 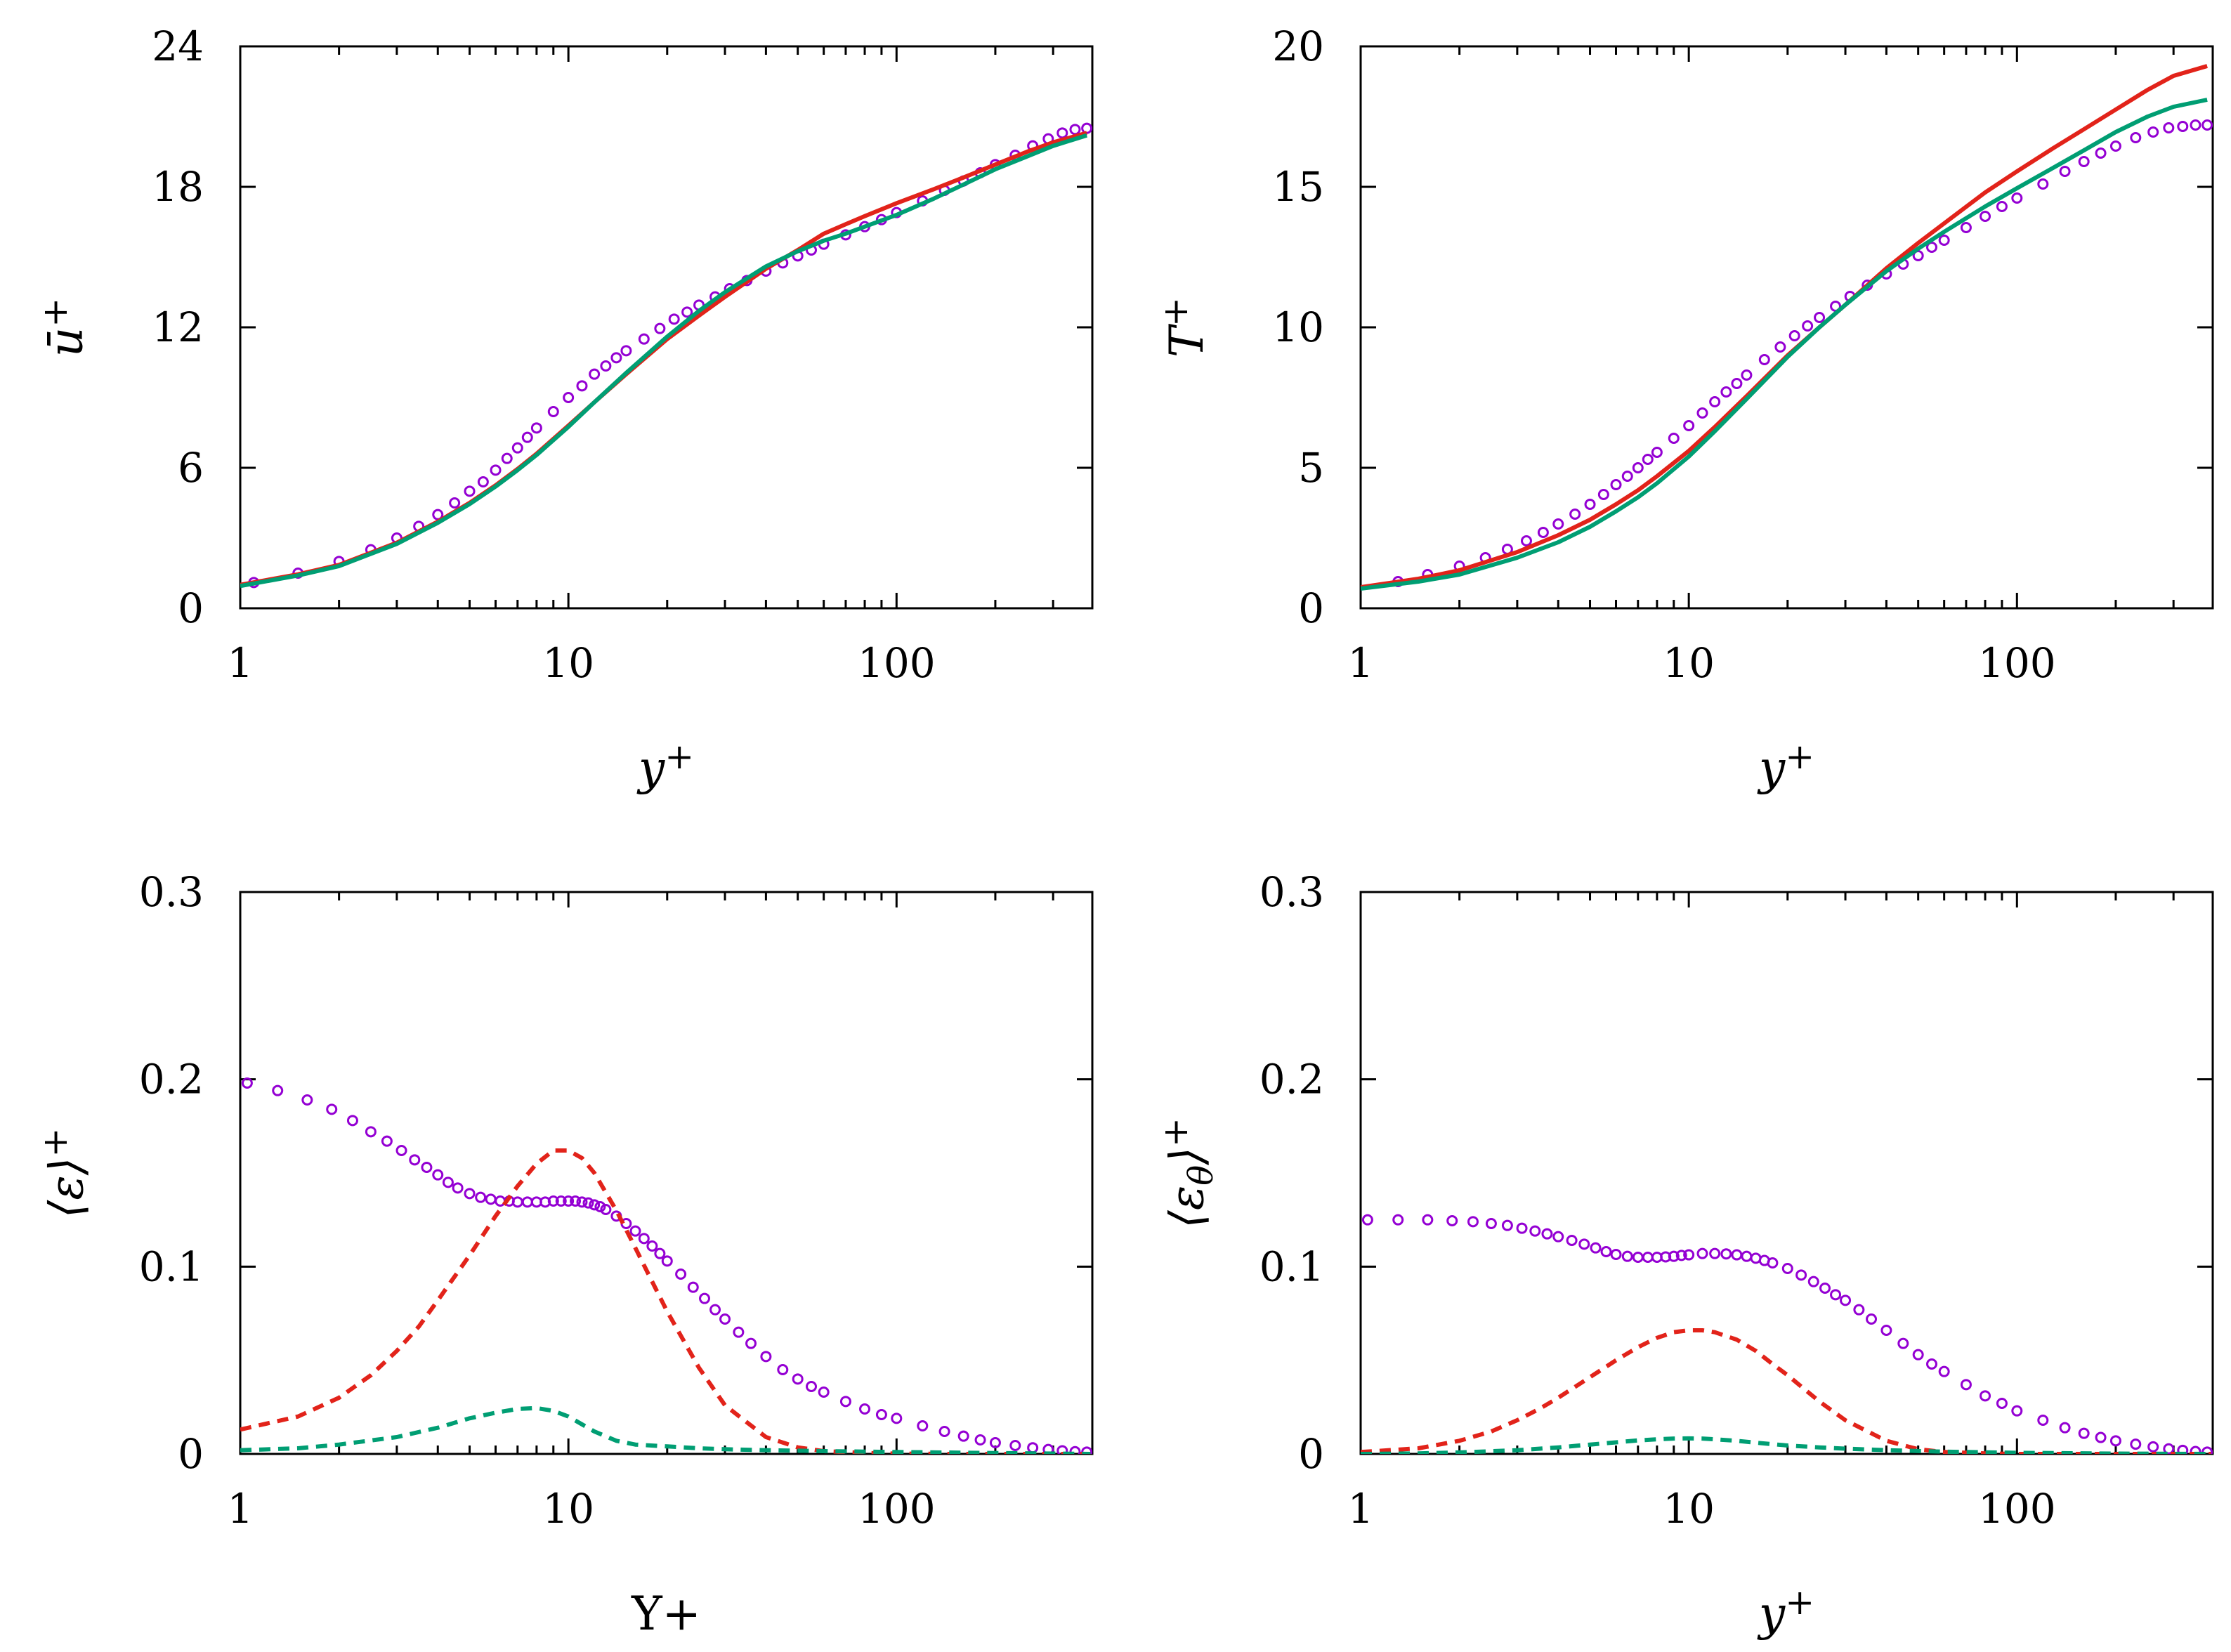 What do you see at coordinates (897, 1509) in the screenshot?
I see `x-tick-label: 100` at bounding box center [897, 1509].